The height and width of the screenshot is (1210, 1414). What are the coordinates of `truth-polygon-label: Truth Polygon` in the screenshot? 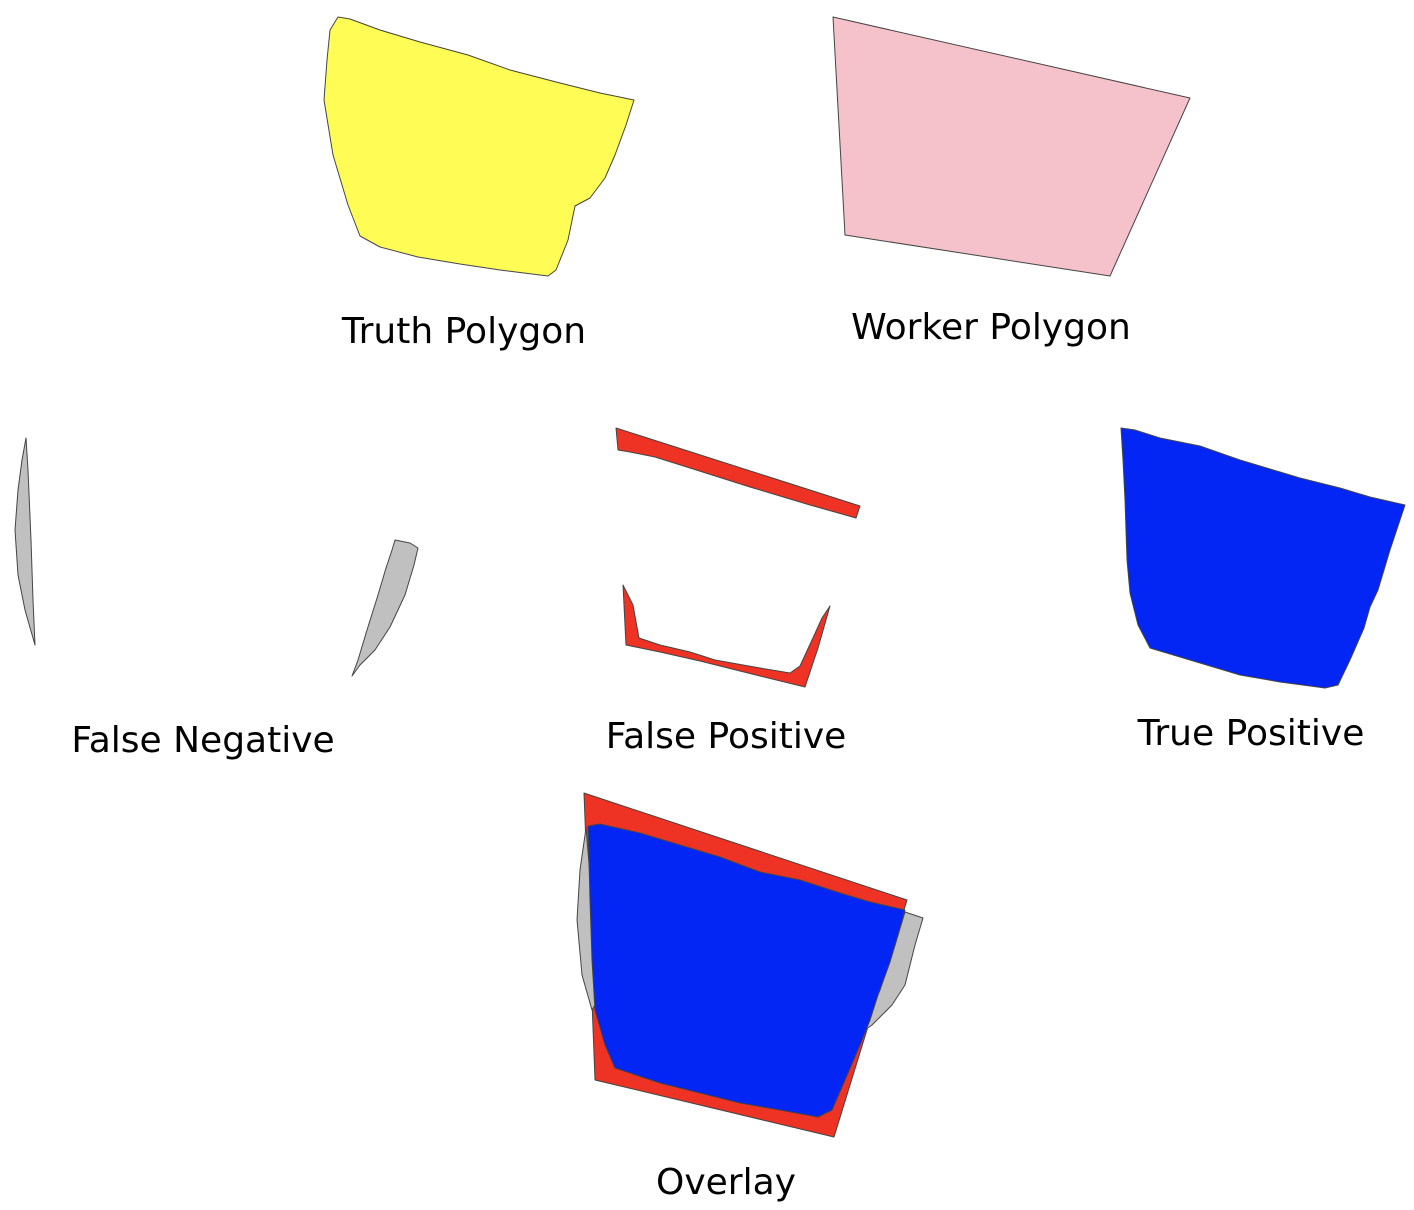 It's located at (464, 331).